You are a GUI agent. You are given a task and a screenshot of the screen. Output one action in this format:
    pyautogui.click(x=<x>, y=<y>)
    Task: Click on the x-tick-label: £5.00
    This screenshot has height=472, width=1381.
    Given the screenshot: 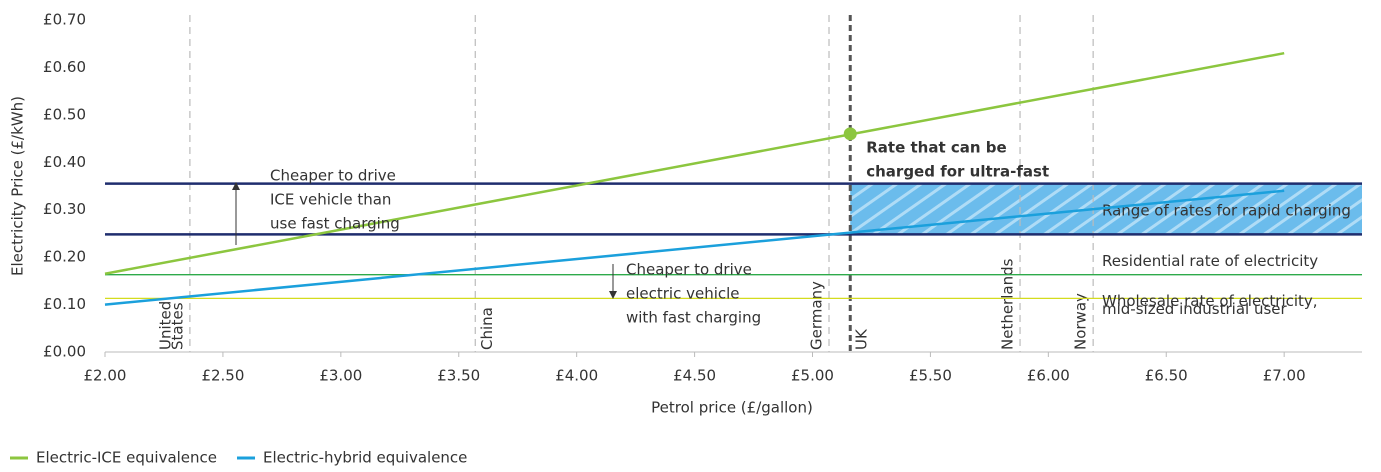 What is the action you would take?
    pyautogui.click(x=812, y=376)
    